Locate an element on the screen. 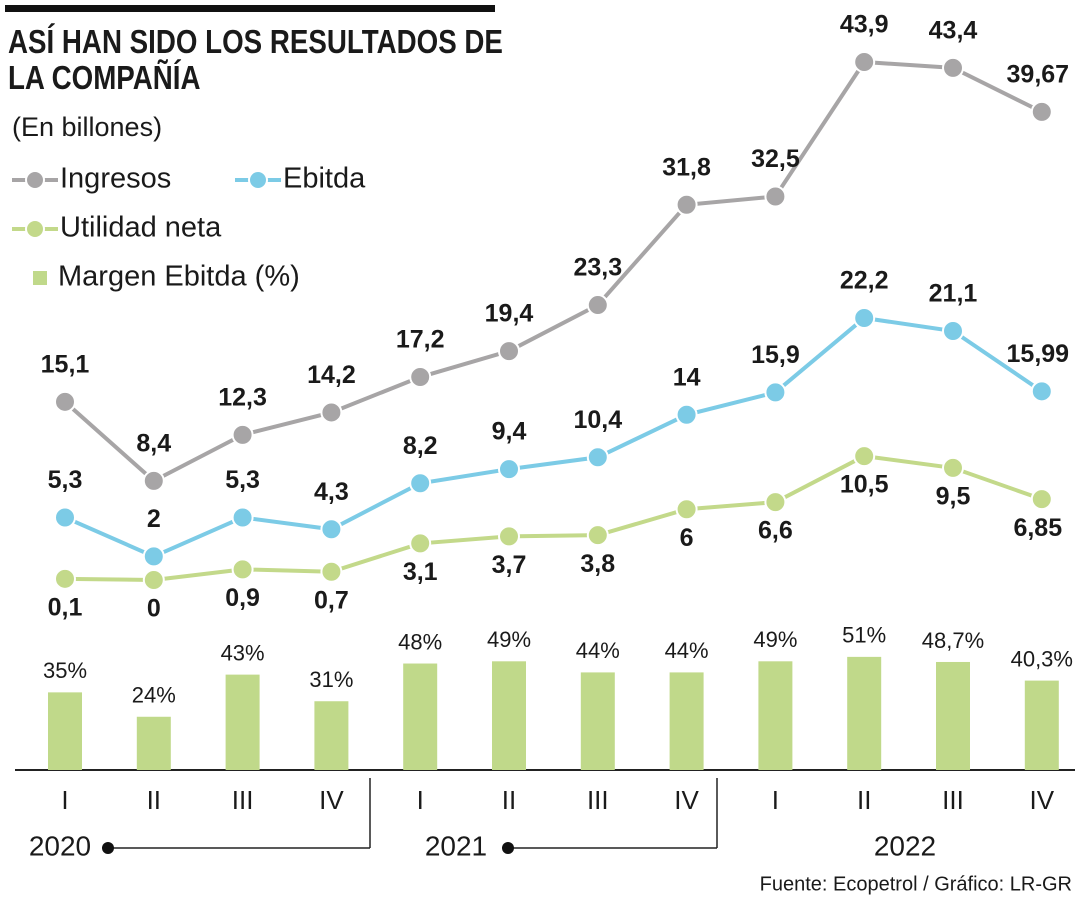 The width and height of the screenshot is (1080, 900). data-label: 3,7 is located at coordinates (509, 565).